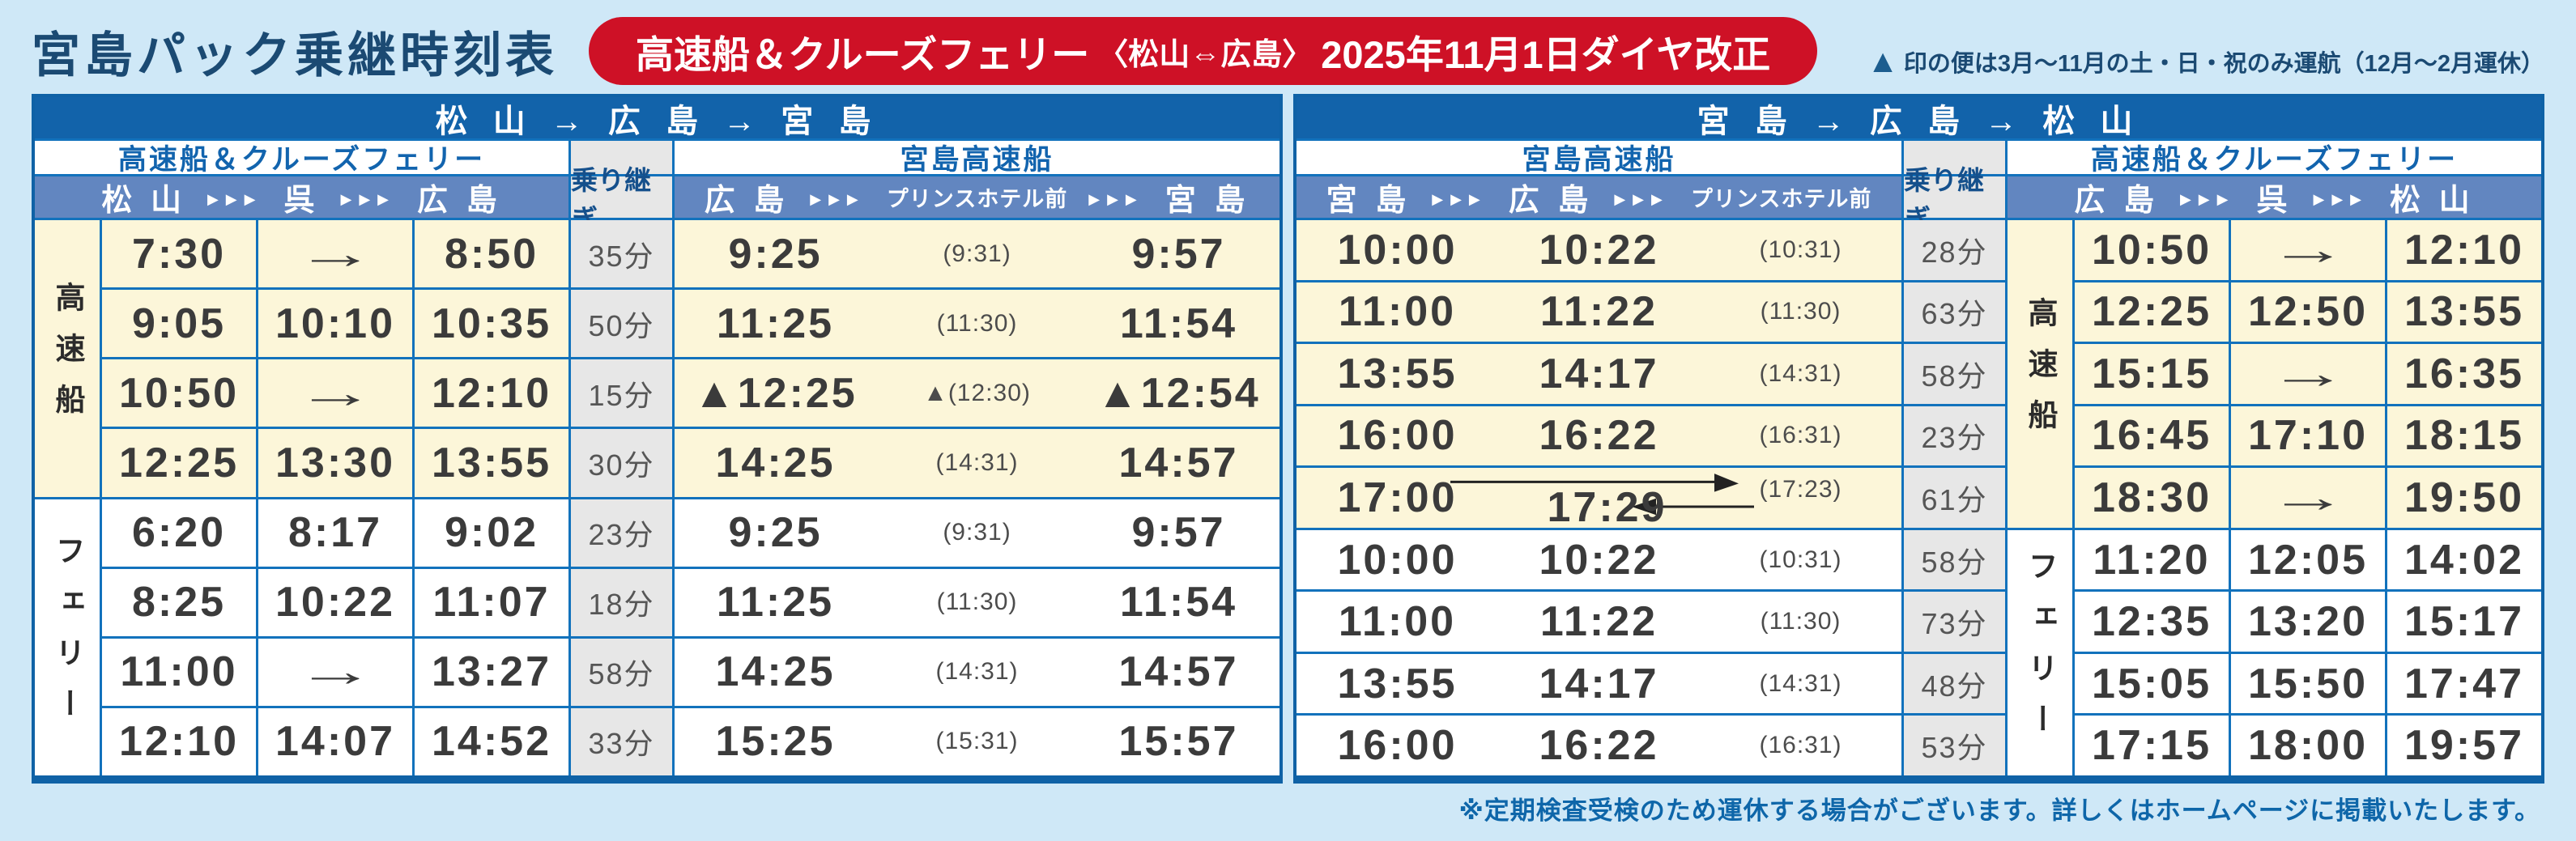  Describe the element at coordinates (179, 602) in the screenshot. I see `time-cell: 8:25` at that location.